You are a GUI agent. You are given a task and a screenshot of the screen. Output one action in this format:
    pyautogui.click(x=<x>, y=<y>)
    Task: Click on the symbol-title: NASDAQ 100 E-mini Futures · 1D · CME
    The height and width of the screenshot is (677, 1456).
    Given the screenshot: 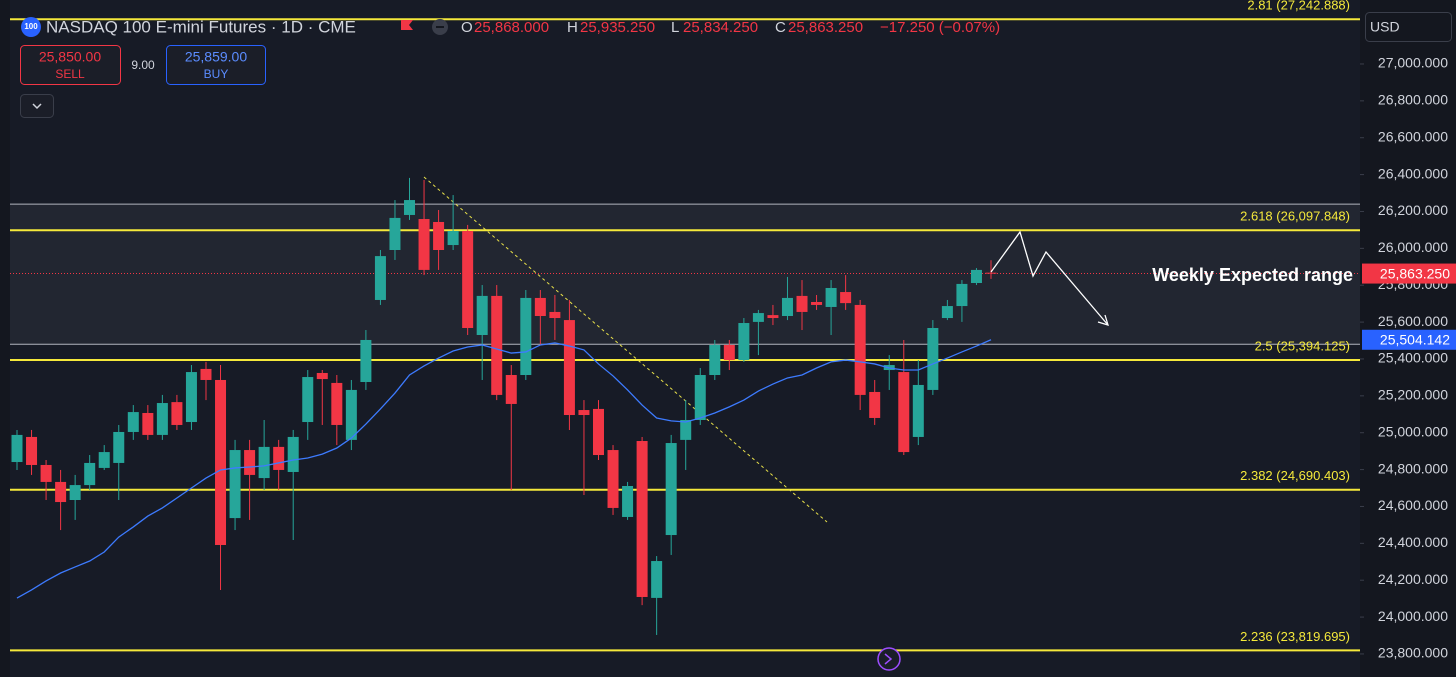 What is the action you would take?
    pyautogui.click(x=201, y=26)
    